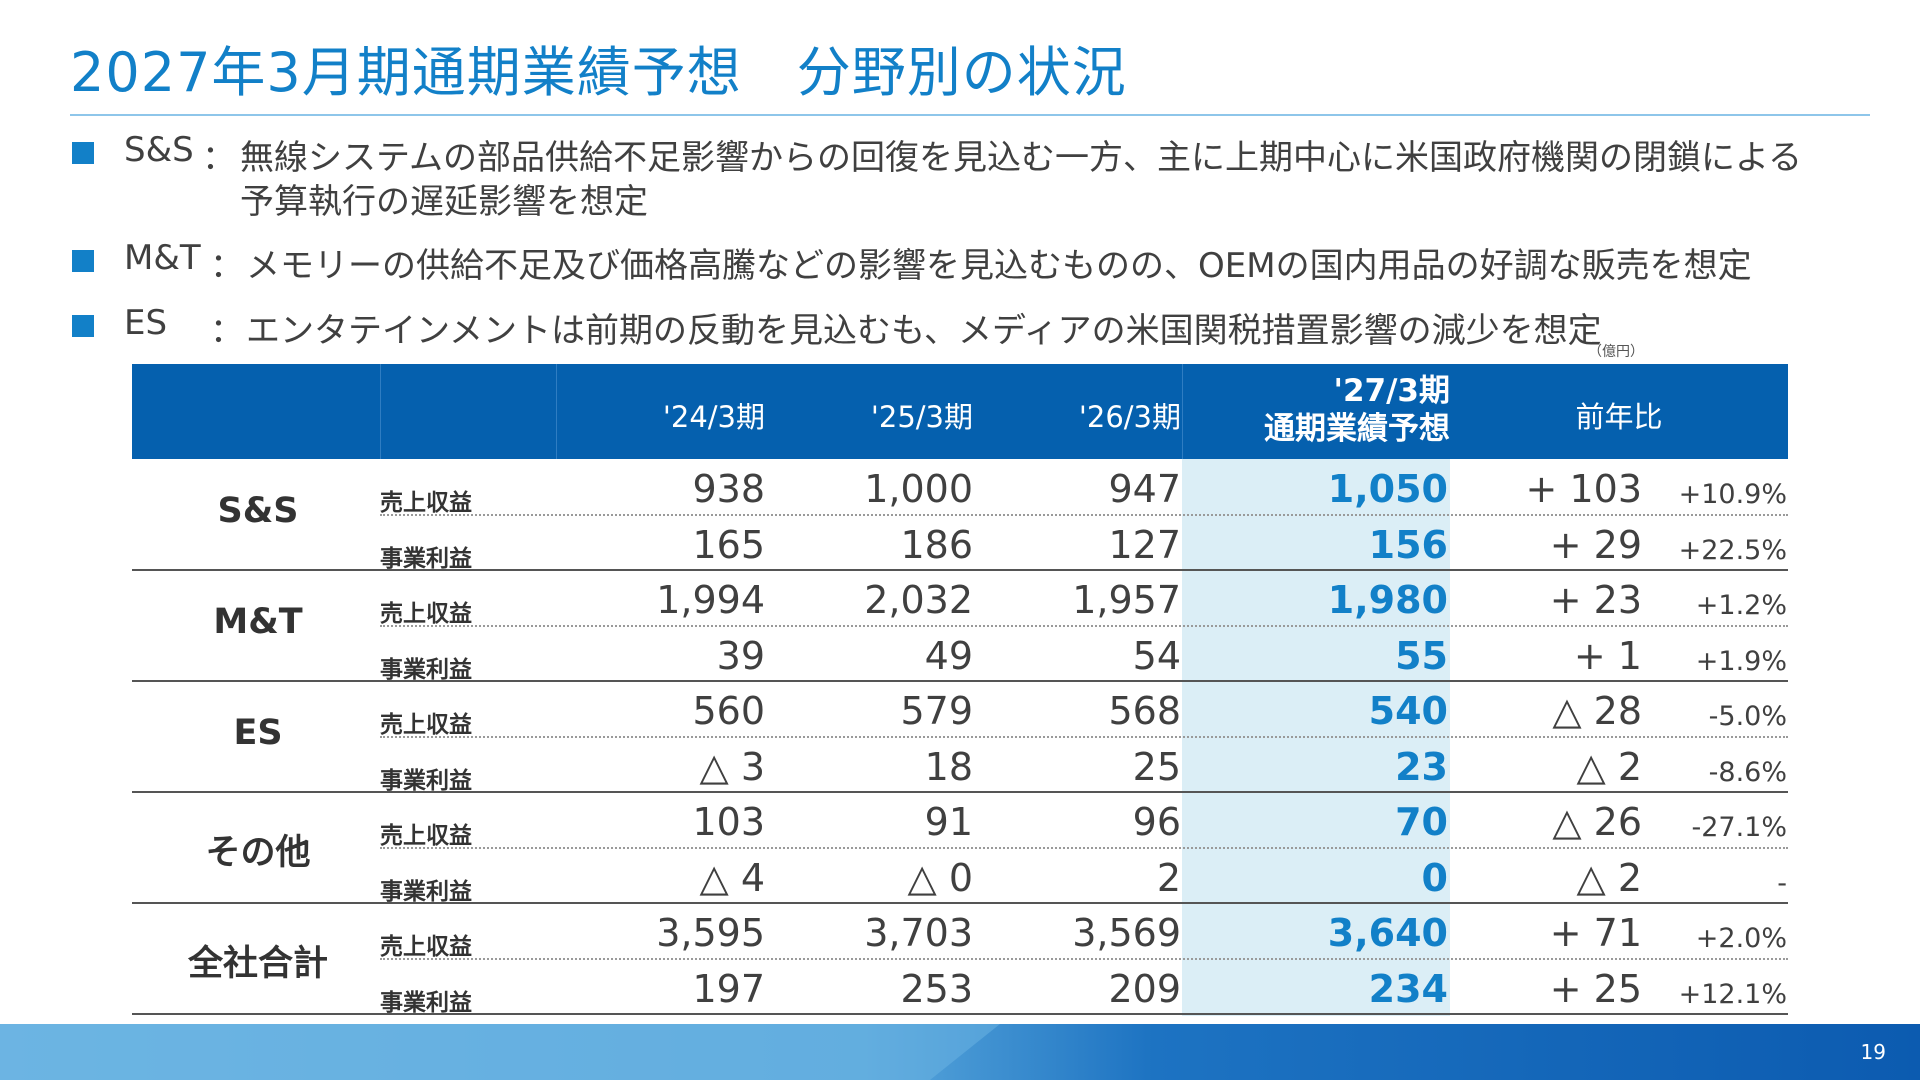 The image size is (1920, 1080). I want to click on cell-fy27: 234, so click(1408, 988).